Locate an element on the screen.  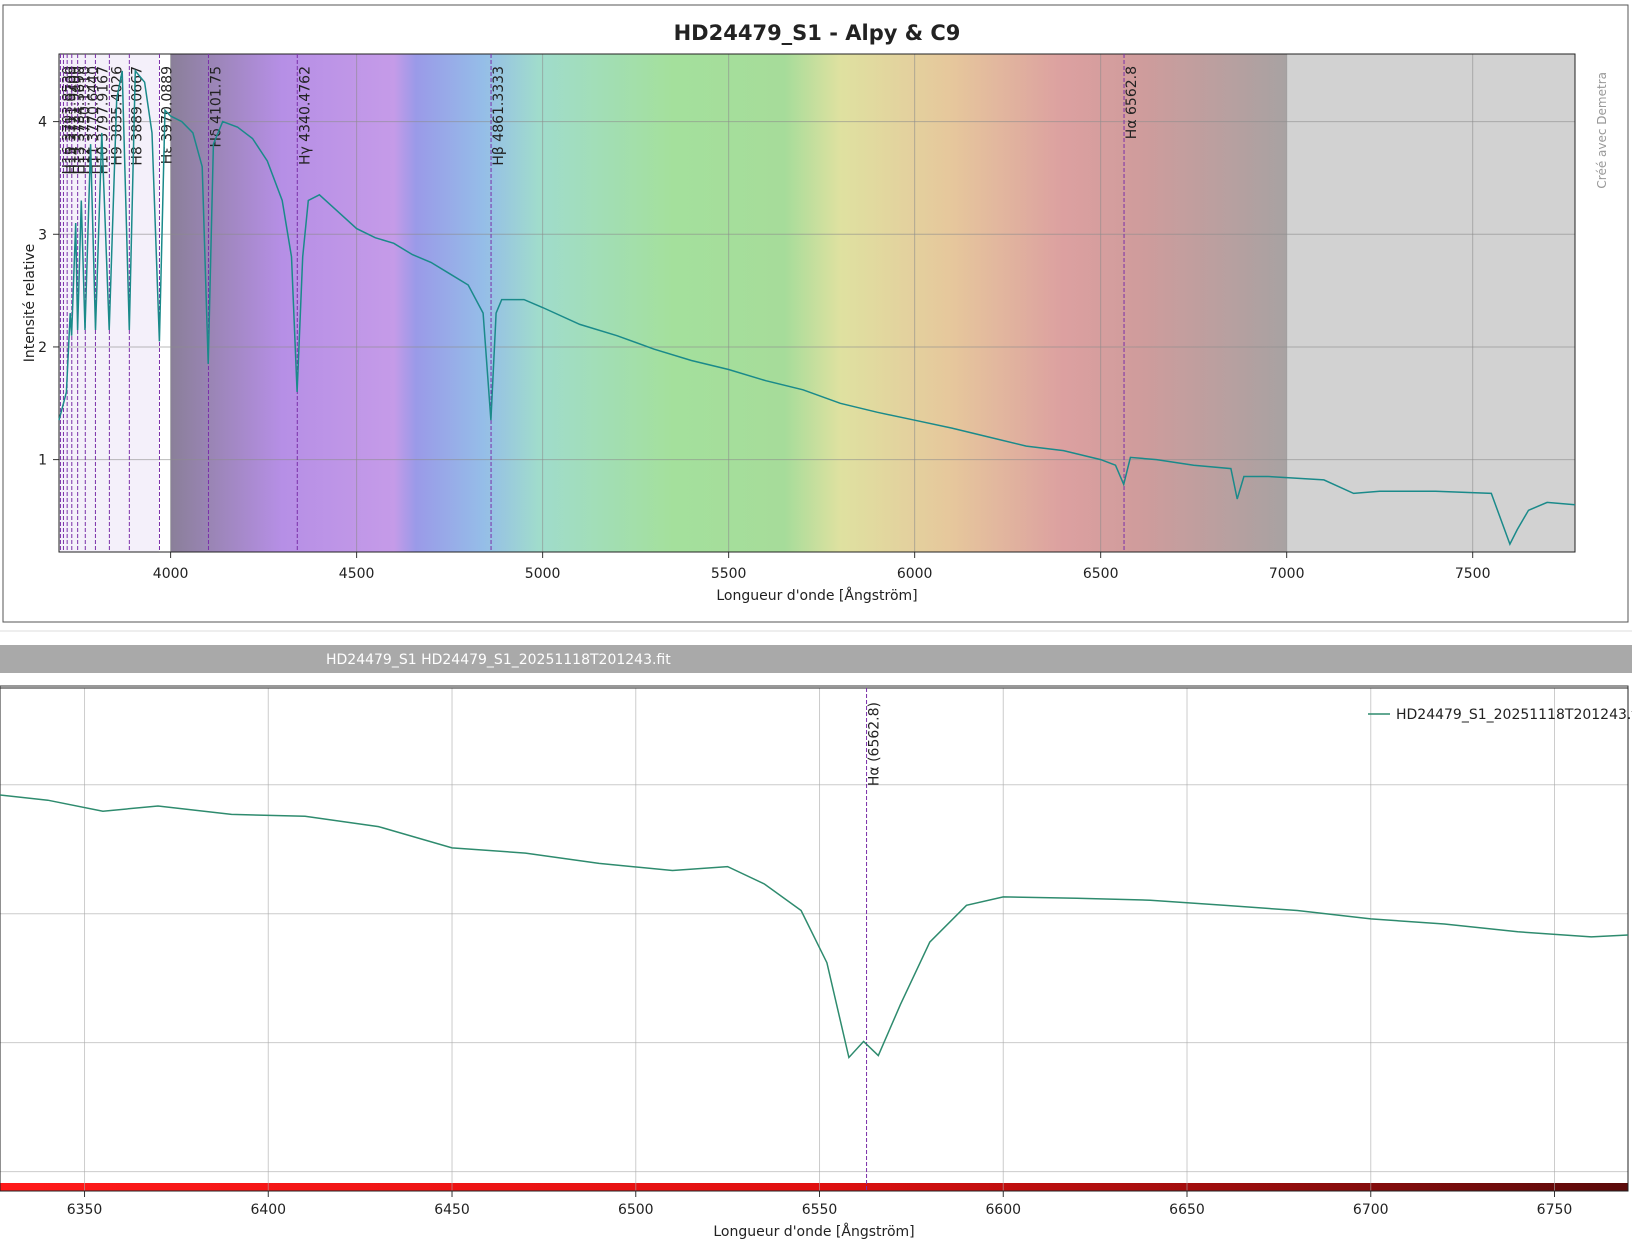
x-tick-label: 6650 is located at coordinates (1187, 1210).